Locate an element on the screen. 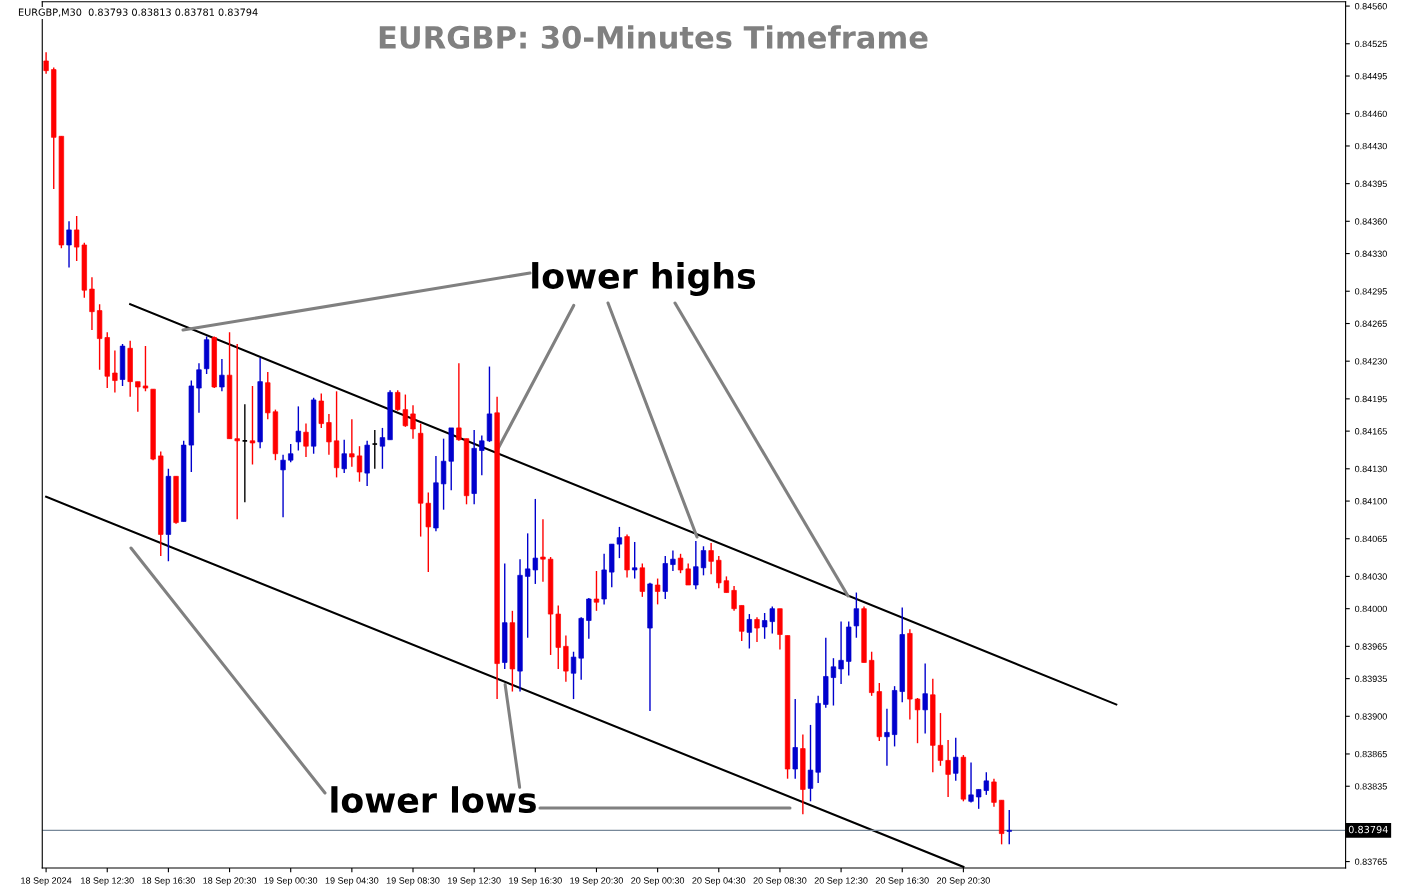 The width and height of the screenshot is (1409, 888). x-tick-label: 18 Sep 12:30 is located at coordinates (107, 881).